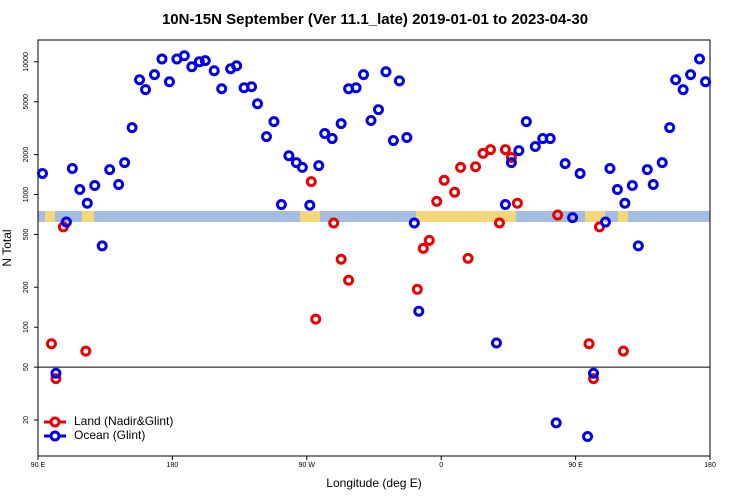 The image size is (750, 500). I want to click on x-tick-label: 90 W, so click(307, 465).